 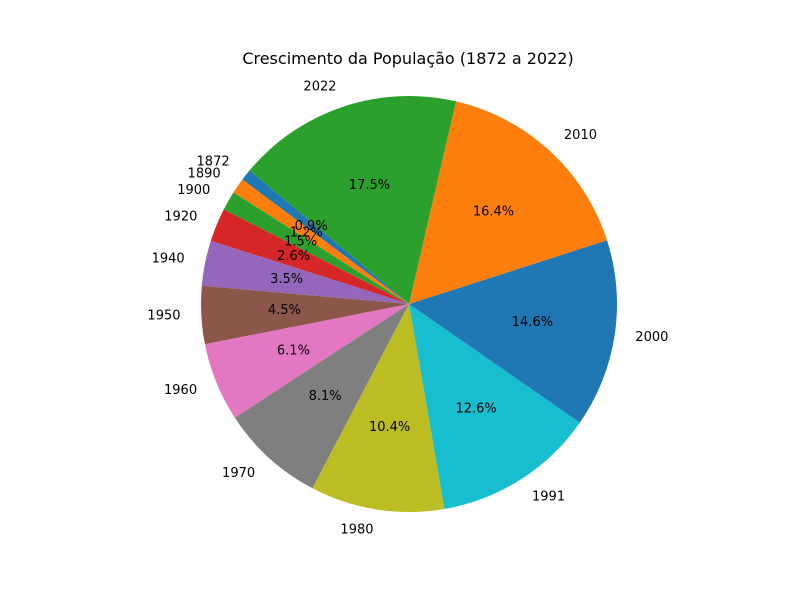 I want to click on percent-label-1970: 8.1%, so click(x=325, y=396).